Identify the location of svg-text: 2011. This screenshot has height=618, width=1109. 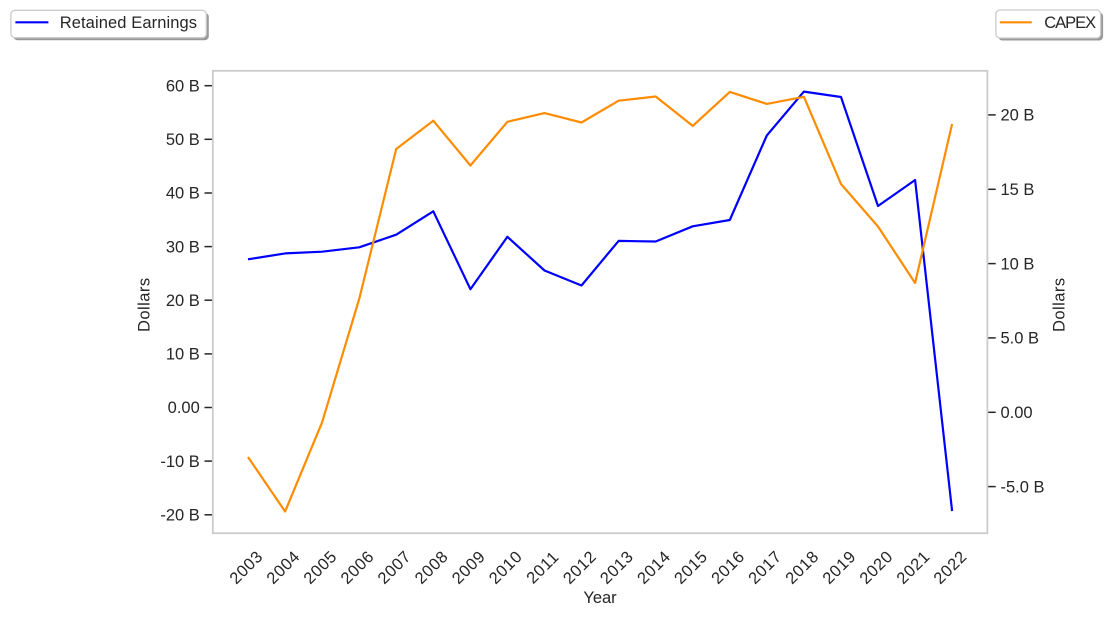
(543, 568).